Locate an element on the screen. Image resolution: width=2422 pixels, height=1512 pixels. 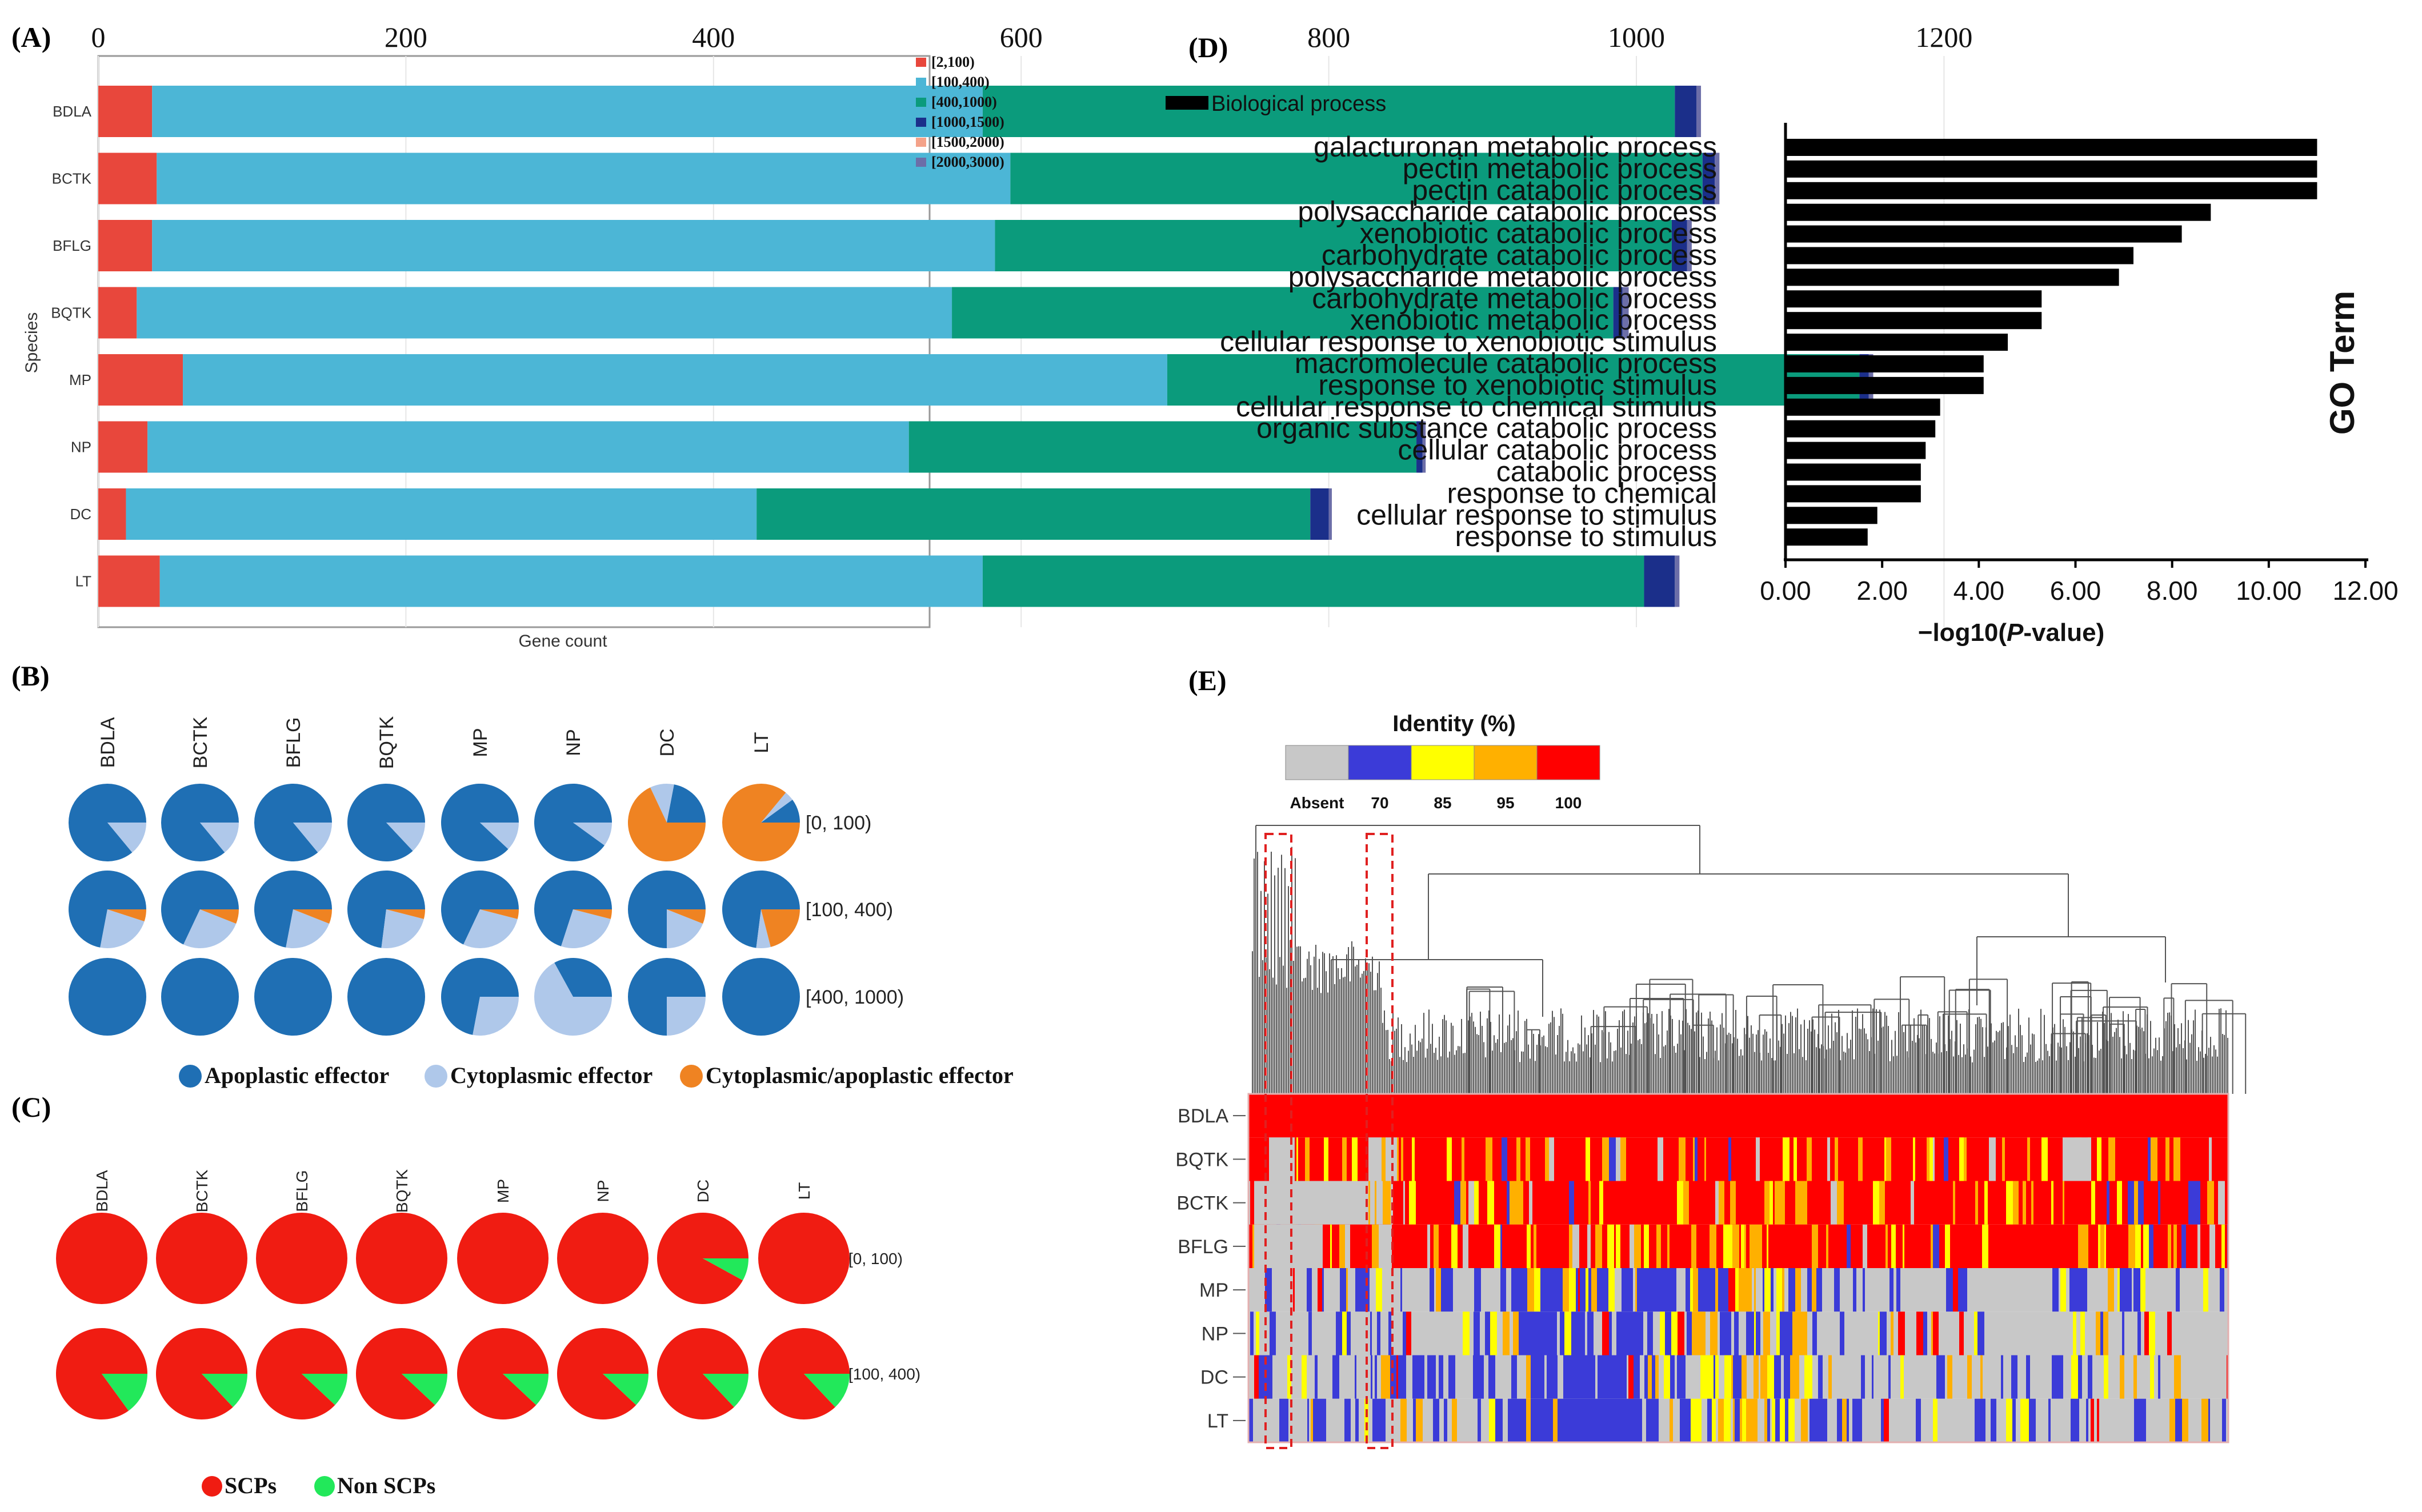
panel-d-category-label: macromolecule catabolic process is located at coordinates (1506, 363).